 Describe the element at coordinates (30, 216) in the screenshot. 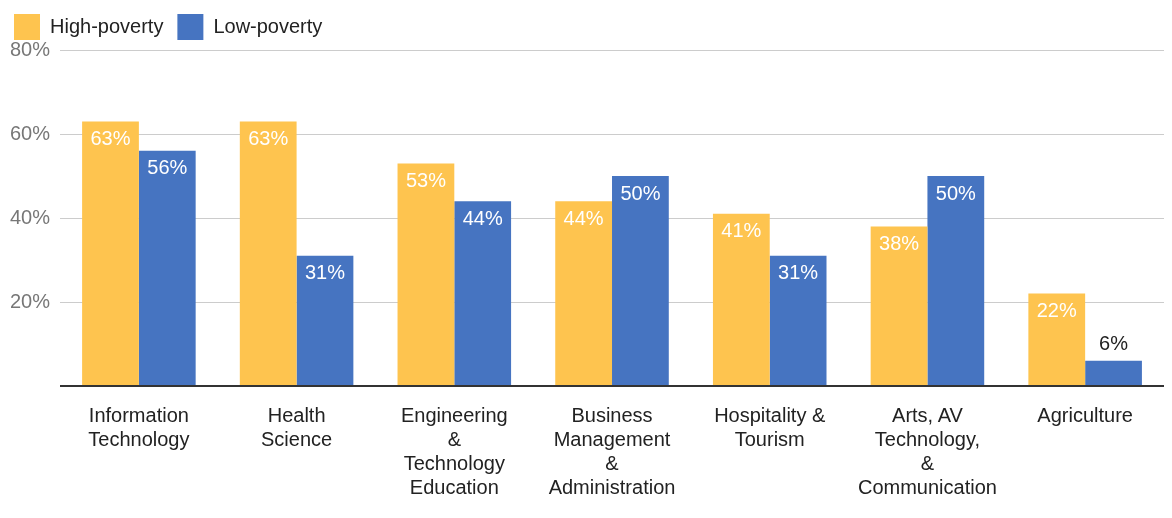

I see `y-tick-label: 40%` at that location.